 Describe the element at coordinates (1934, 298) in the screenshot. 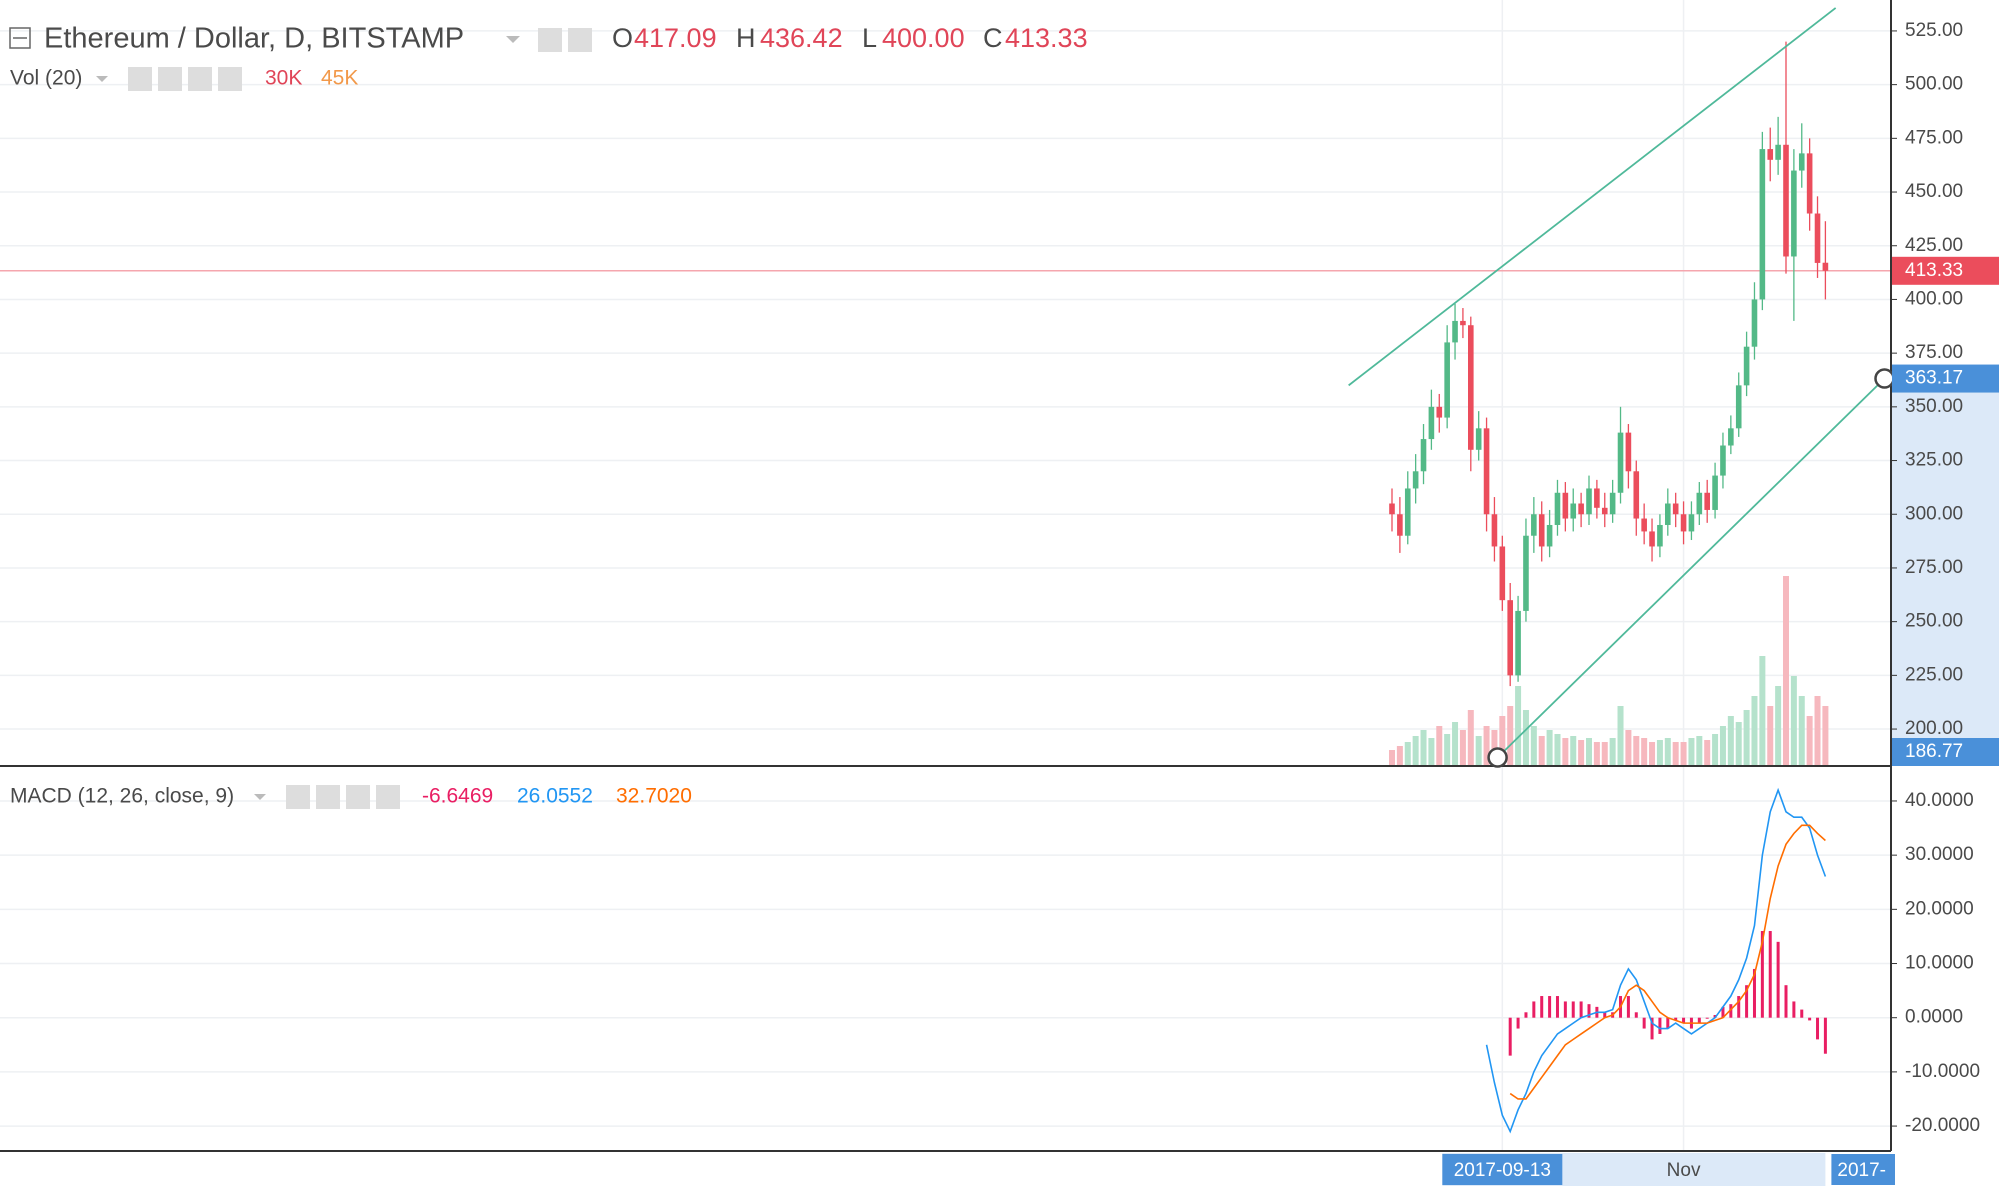

I see `y-tick-label: 400.00` at that location.